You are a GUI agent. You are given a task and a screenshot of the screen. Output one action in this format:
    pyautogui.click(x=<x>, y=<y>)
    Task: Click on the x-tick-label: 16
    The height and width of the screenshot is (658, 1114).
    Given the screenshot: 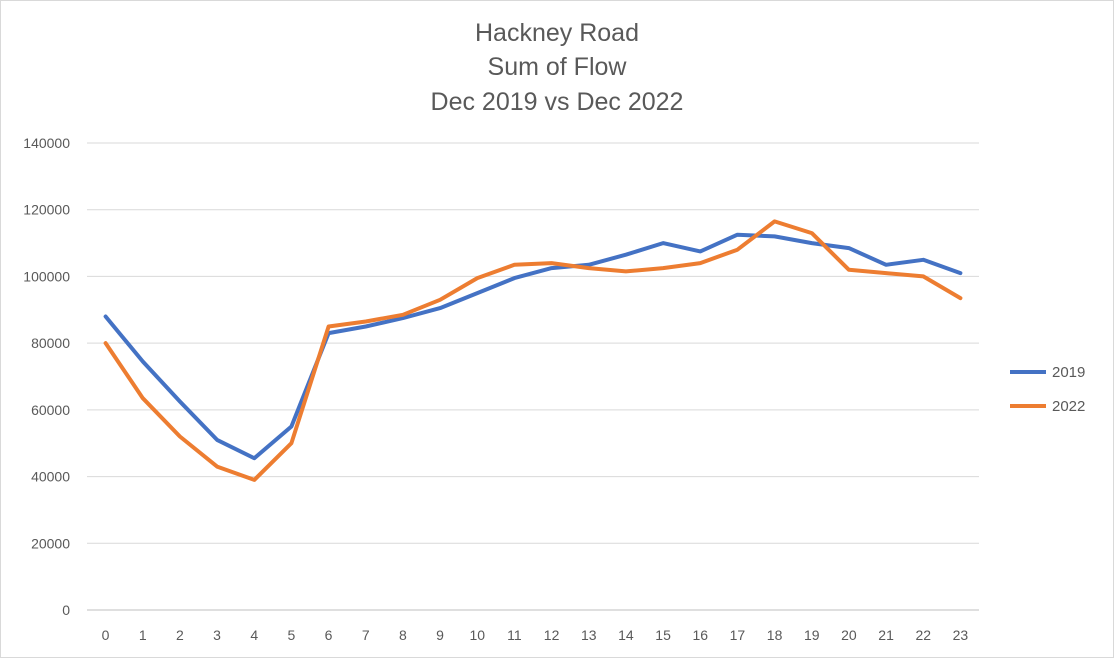 What is the action you would take?
    pyautogui.click(x=700, y=635)
    